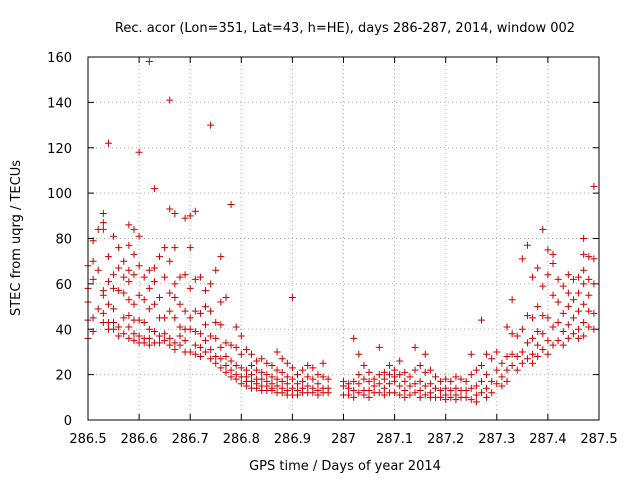  What do you see at coordinates (445, 439) in the screenshot?
I see `x-tick-label: 287.2` at bounding box center [445, 439].